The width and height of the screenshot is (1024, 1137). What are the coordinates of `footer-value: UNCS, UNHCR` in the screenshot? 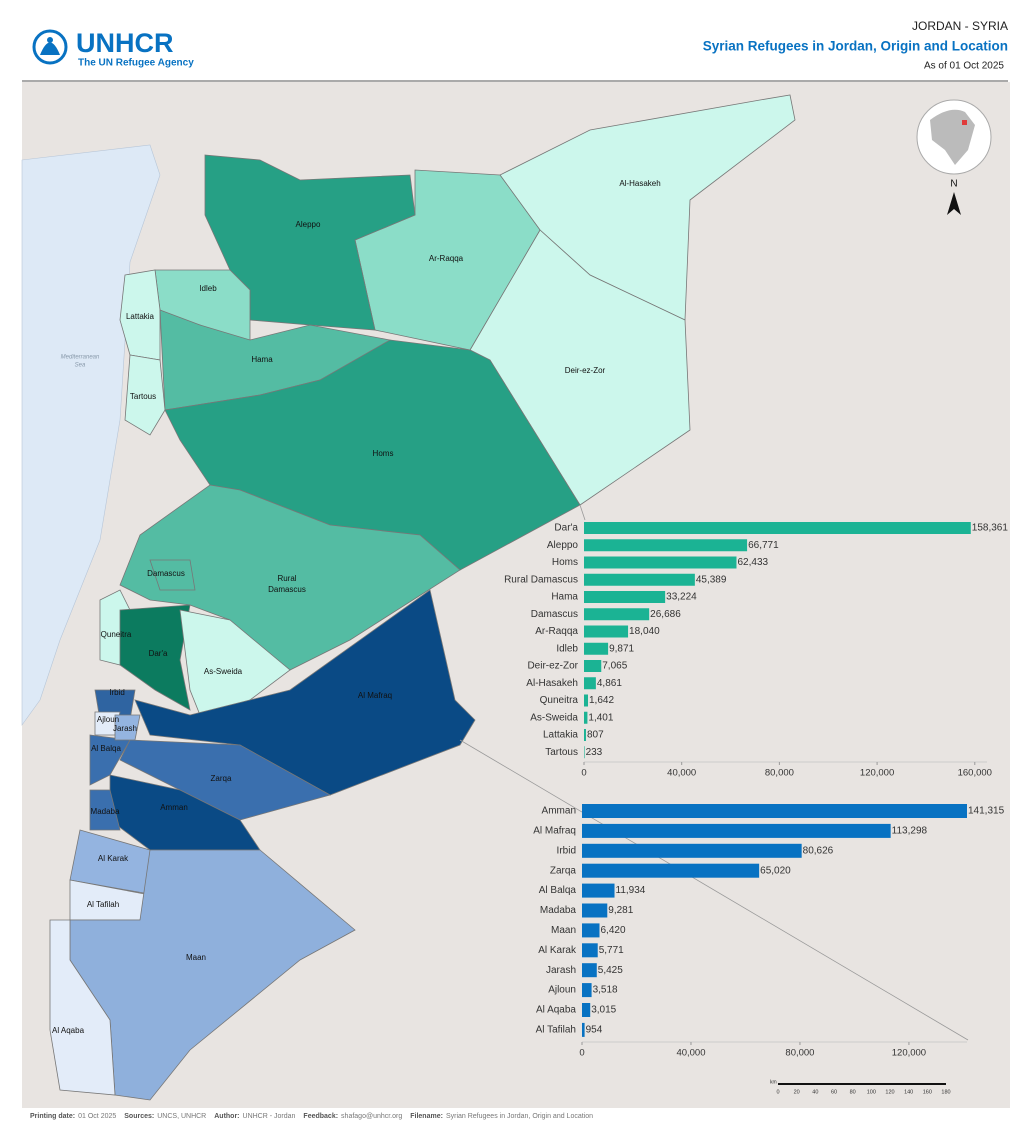 It's located at (182, 1116).